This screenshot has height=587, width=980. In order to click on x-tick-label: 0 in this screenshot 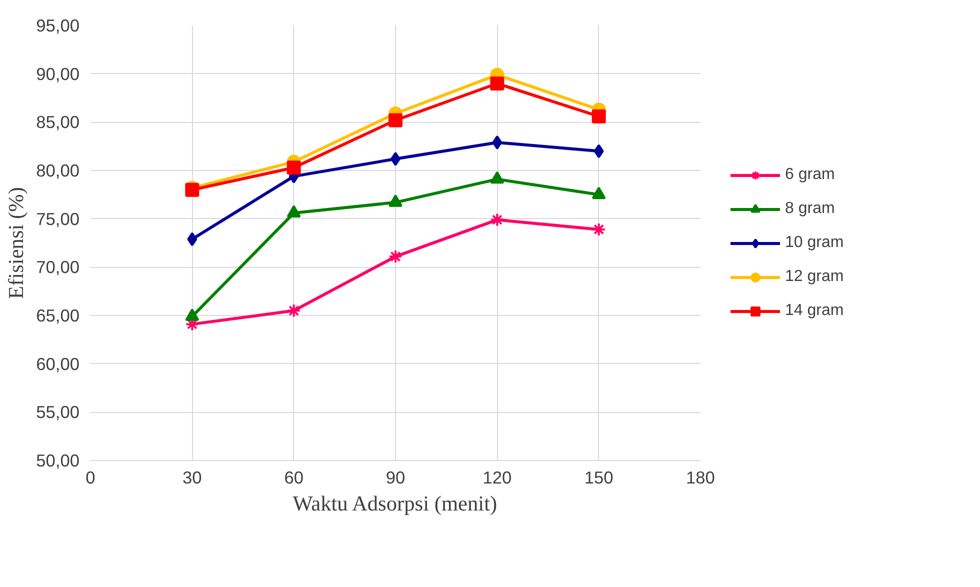, I will do `click(91, 478)`.